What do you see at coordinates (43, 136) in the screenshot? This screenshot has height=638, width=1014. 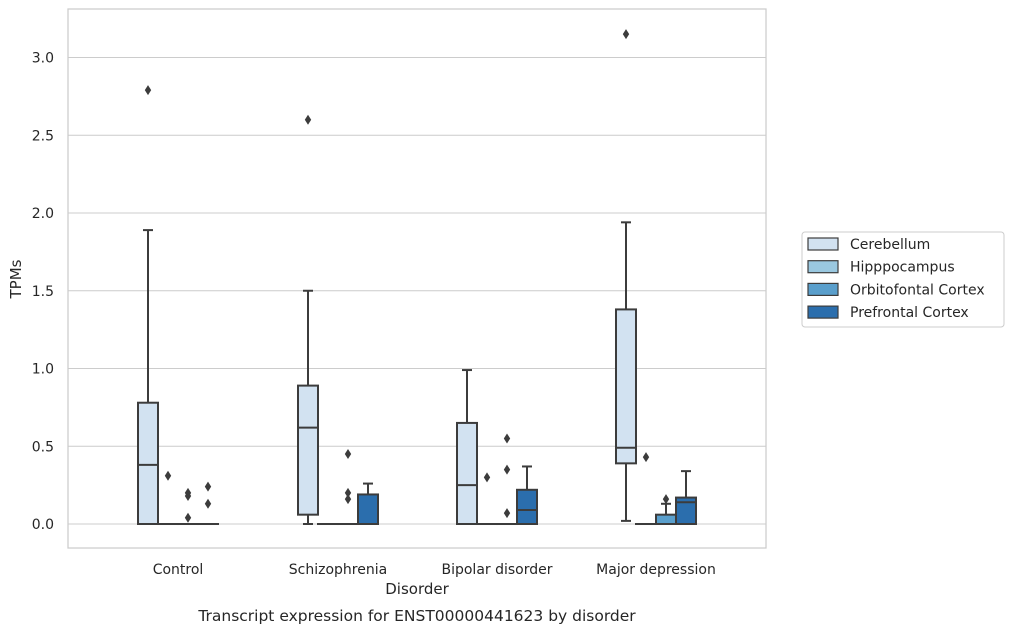 I see `y-tick-label: 2.5` at bounding box center [43, 136].